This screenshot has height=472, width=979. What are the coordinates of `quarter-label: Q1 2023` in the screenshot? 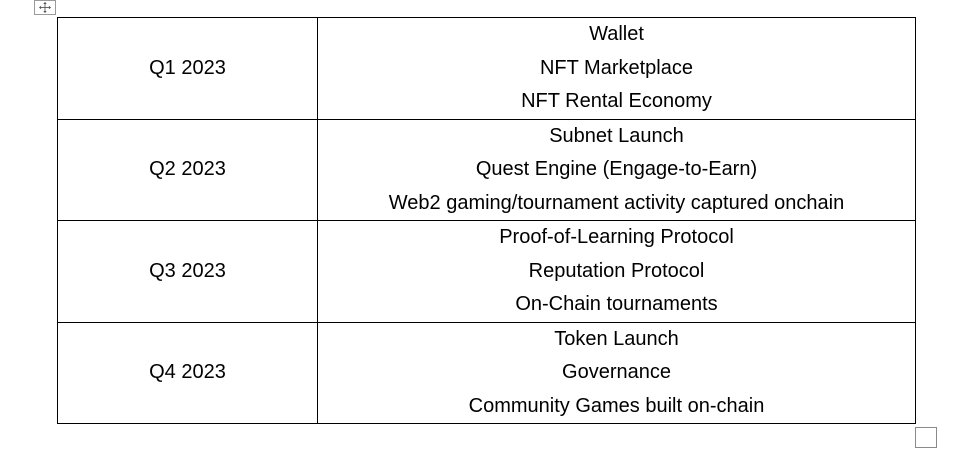 It's located at (187, 67).